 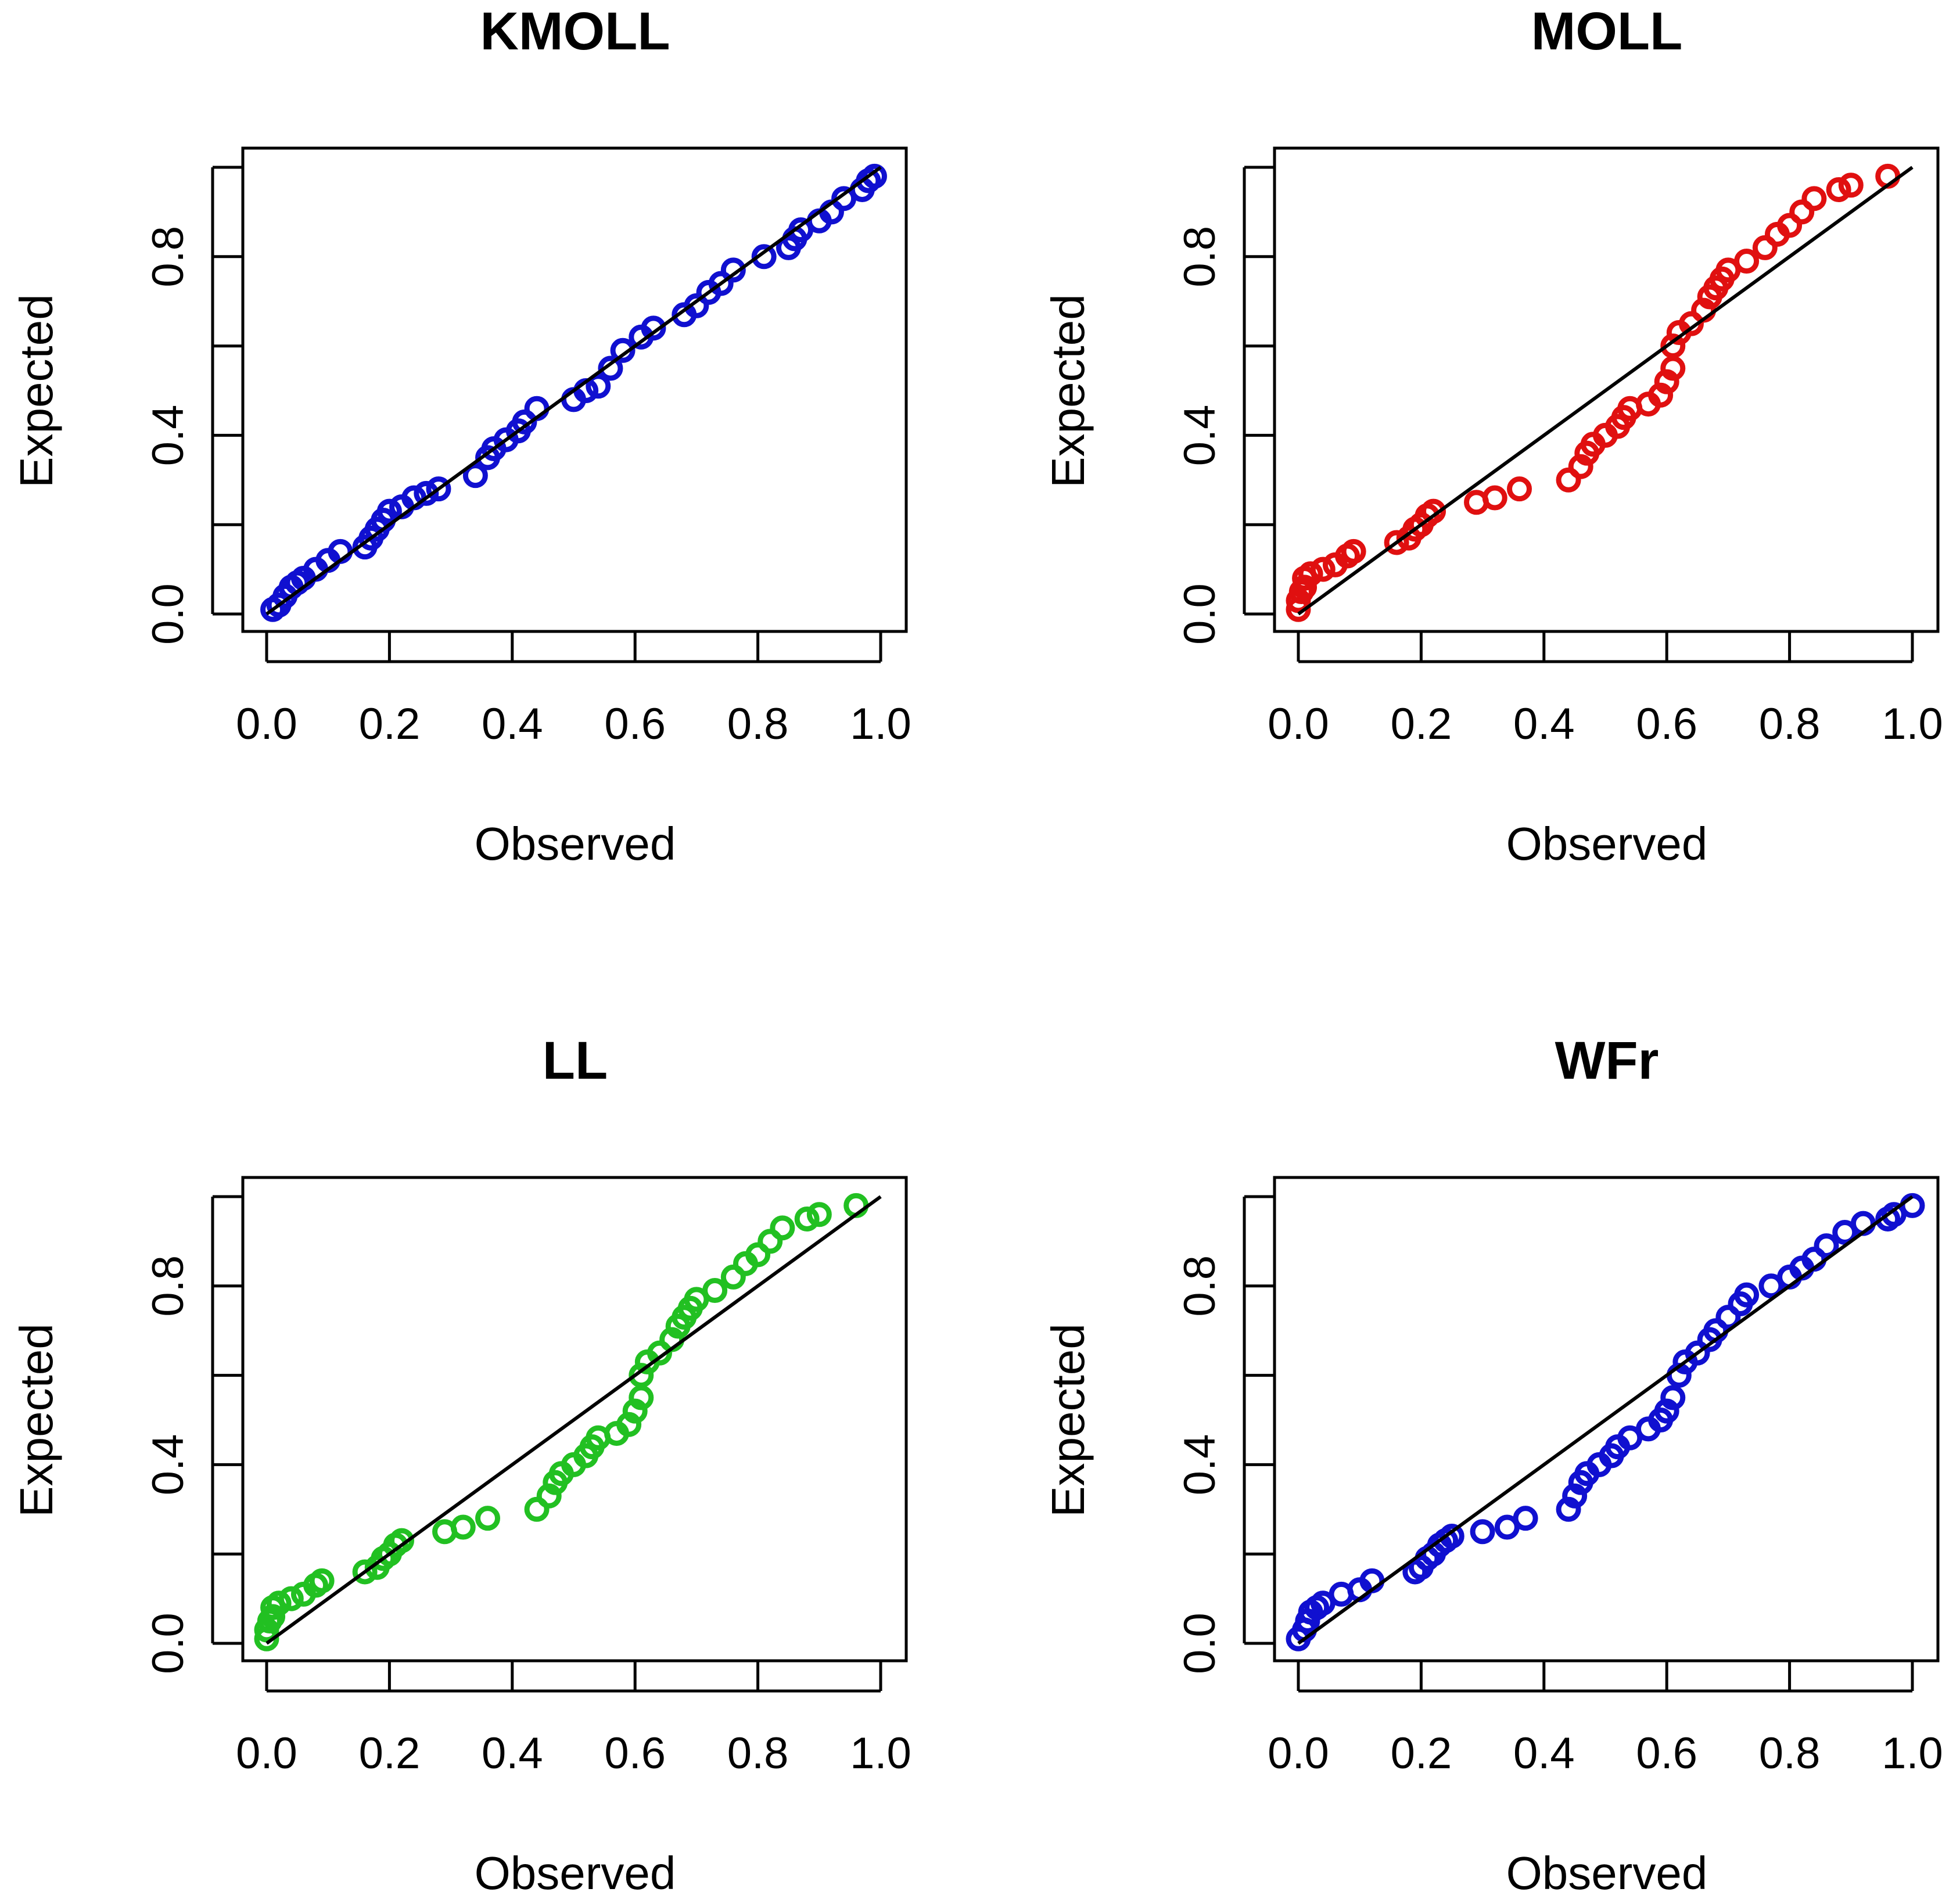 What do you see at coordinates (576, 1060) in the screenshot?
I see `panel-title: LL` at bounding box center [576, 1060].